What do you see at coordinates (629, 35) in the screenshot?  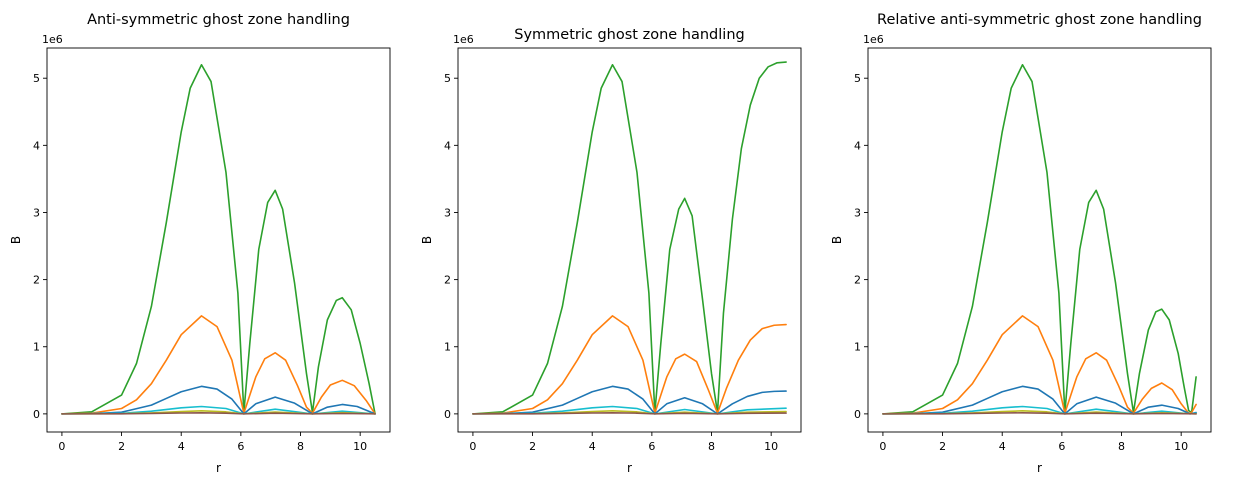 I see `chart-title: Symmetric ghost zone handling` at bounding box center [629, 35].